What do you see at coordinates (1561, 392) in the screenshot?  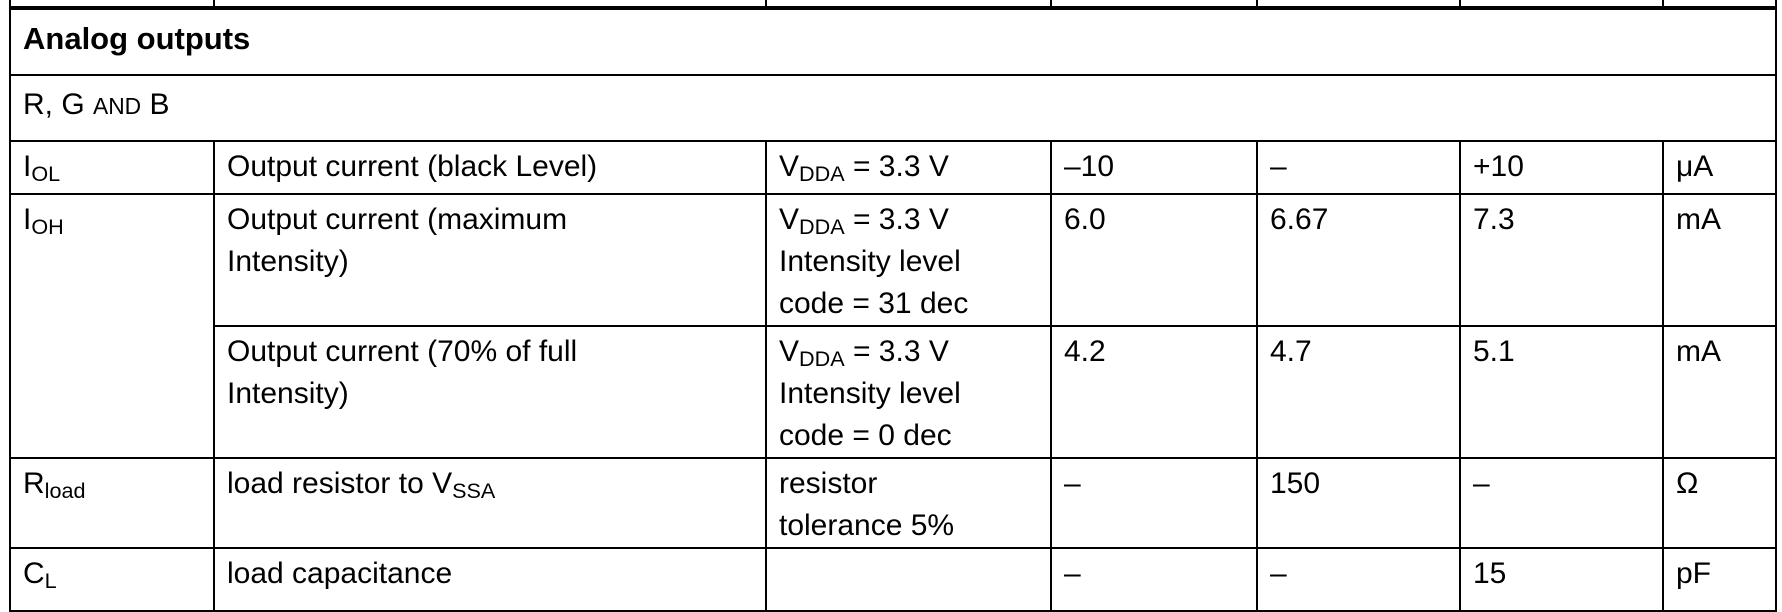 I see `max-cell: 5.1` at bounding box center [1561, 392].